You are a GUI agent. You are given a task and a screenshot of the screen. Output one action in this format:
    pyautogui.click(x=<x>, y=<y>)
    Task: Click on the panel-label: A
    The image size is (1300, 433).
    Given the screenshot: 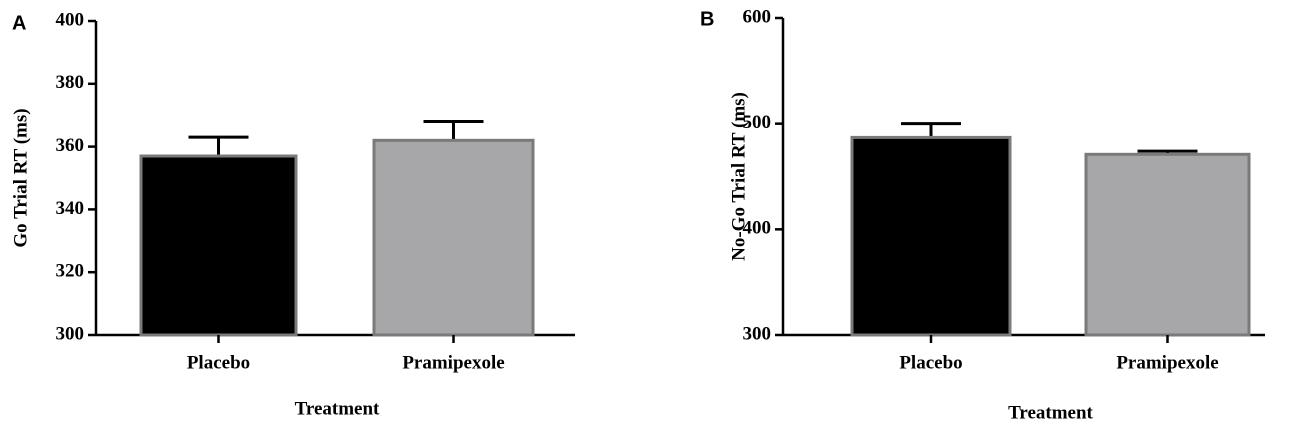 What is the action you would take?
    pyautogui.click(x=19, y=23)
    